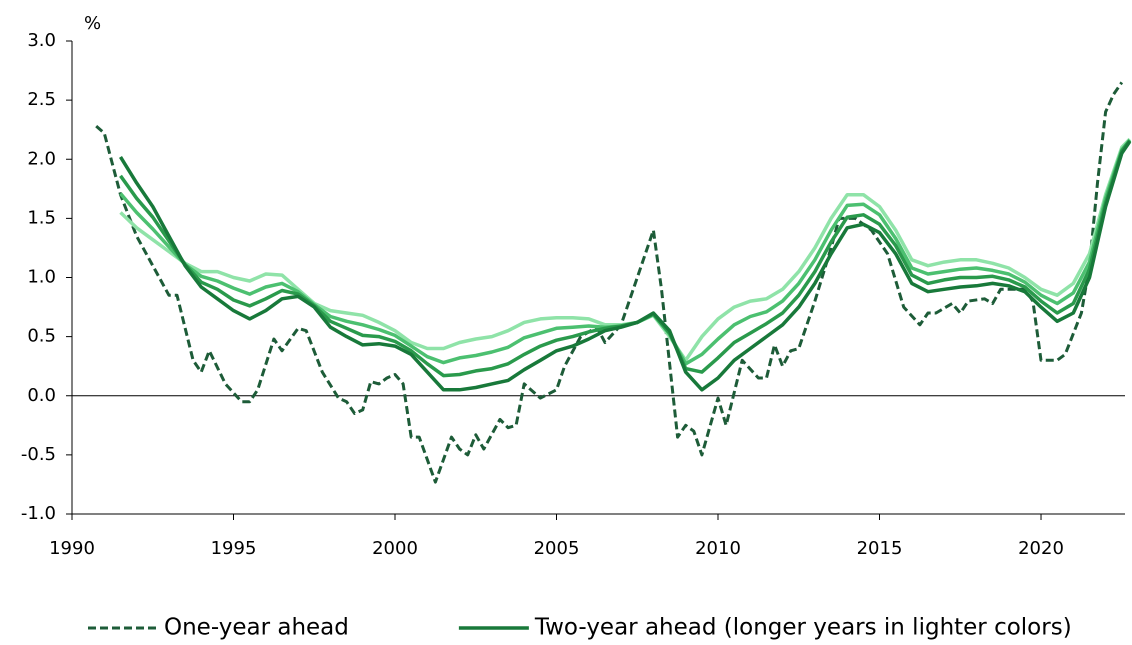 The image size is (1132, 645). I want to click on y-unit: %, so click(92, 23).